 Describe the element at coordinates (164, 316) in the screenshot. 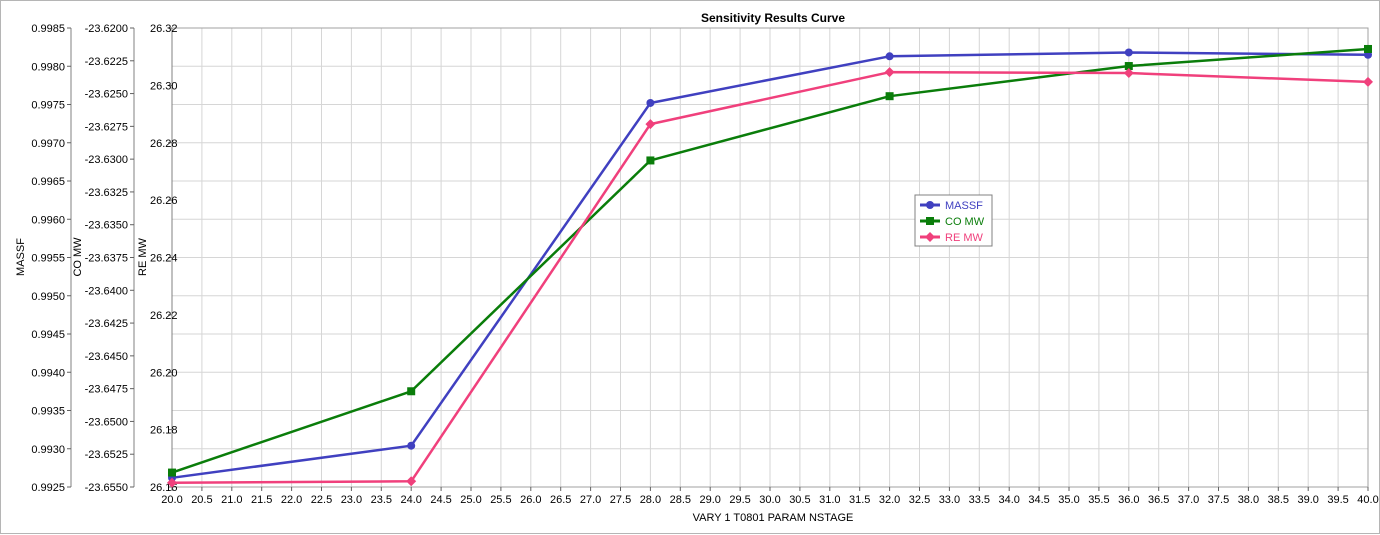

I see `y-tick-label-remw: 26.22` at that location.